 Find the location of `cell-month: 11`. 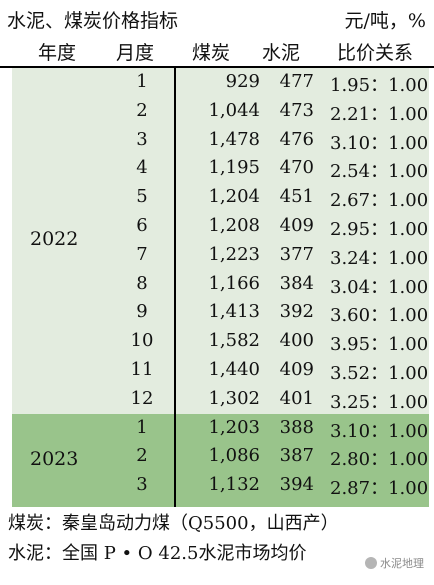

cell-month: 11 is located at coordinates (142, 369).